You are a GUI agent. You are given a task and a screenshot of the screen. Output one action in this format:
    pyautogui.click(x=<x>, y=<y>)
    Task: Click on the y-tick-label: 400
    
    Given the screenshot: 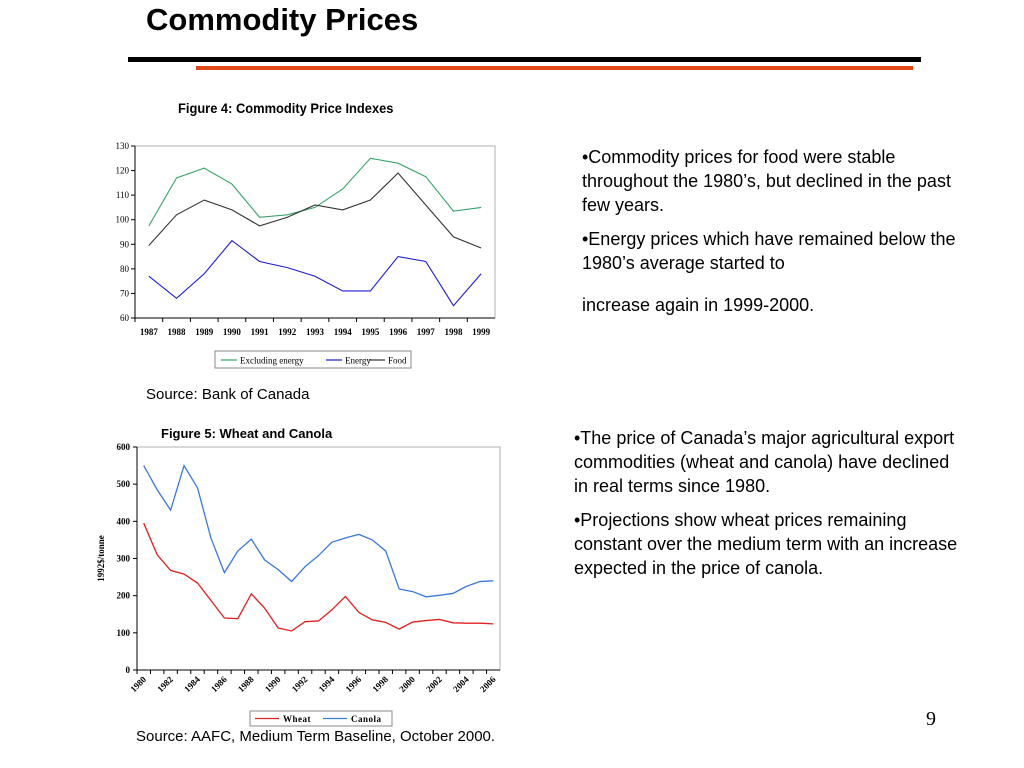 What is the action you would take?
    pyautogui.click(x=124, y=521)
    